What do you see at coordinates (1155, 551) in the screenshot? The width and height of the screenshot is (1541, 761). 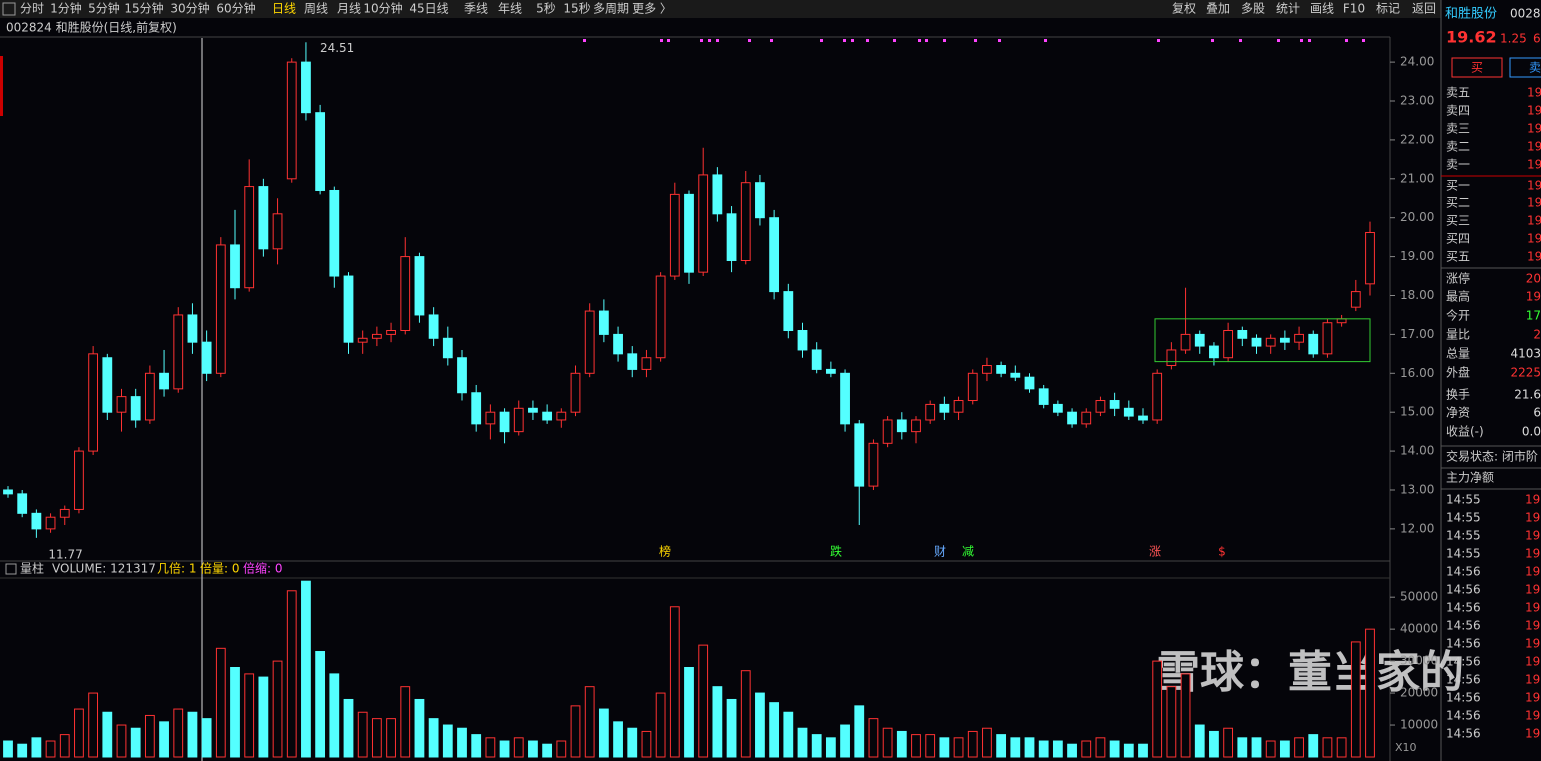 I see `event-marker: 涨` at bounding box center [1155, 551].